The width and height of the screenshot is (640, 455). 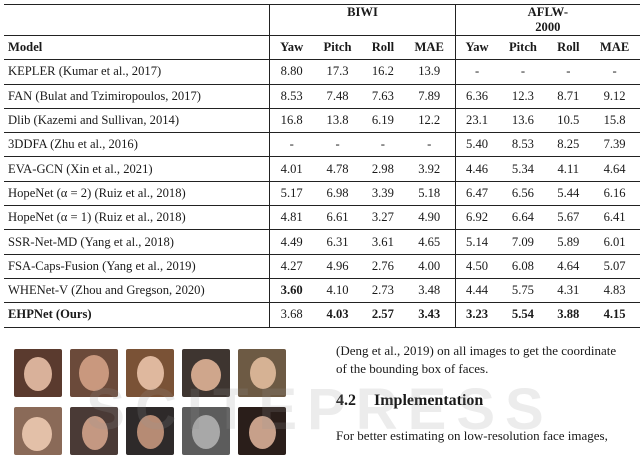 I want to click on metric-cell: 5.07, so click(x=614, y=266).